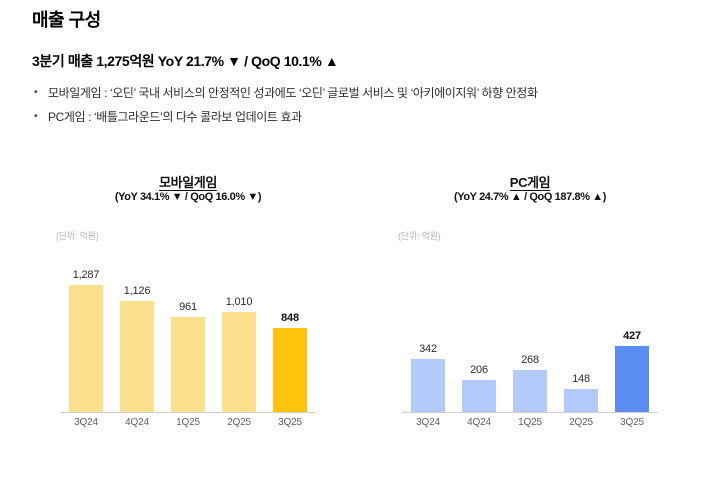  Describe the element at coordinates (530, 412) in the screenshot. I see `pc-x-axis-line` at that location.